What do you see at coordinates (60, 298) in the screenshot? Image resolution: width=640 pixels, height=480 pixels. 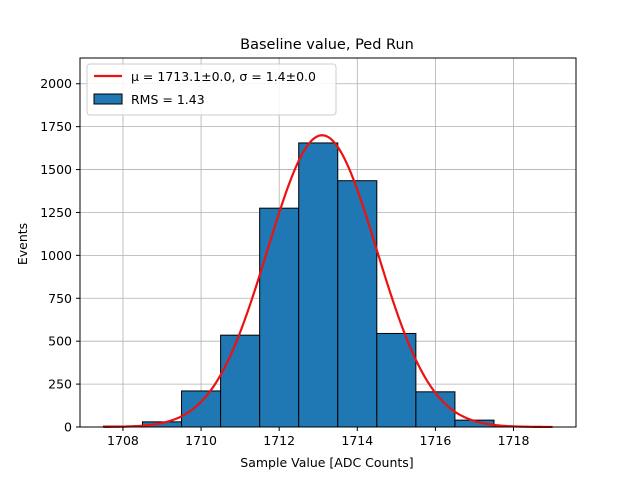 I see `y-tick-label: 750` at bounding box center [60, 298].